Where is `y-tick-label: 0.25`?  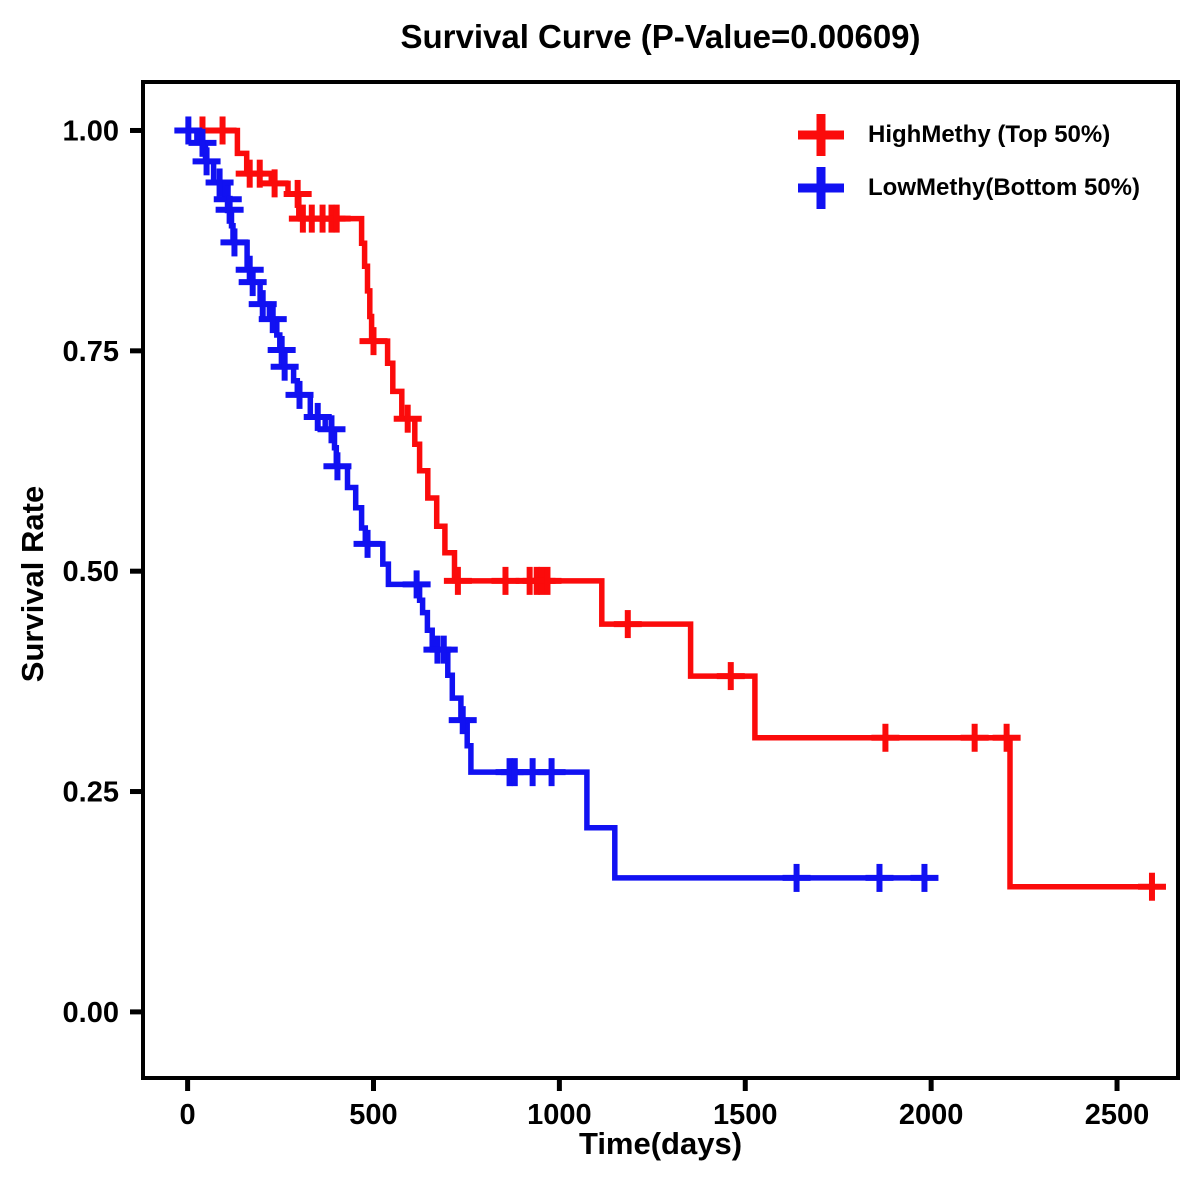 y-tick-label: 0.25 is located at coordinates (91, 793).